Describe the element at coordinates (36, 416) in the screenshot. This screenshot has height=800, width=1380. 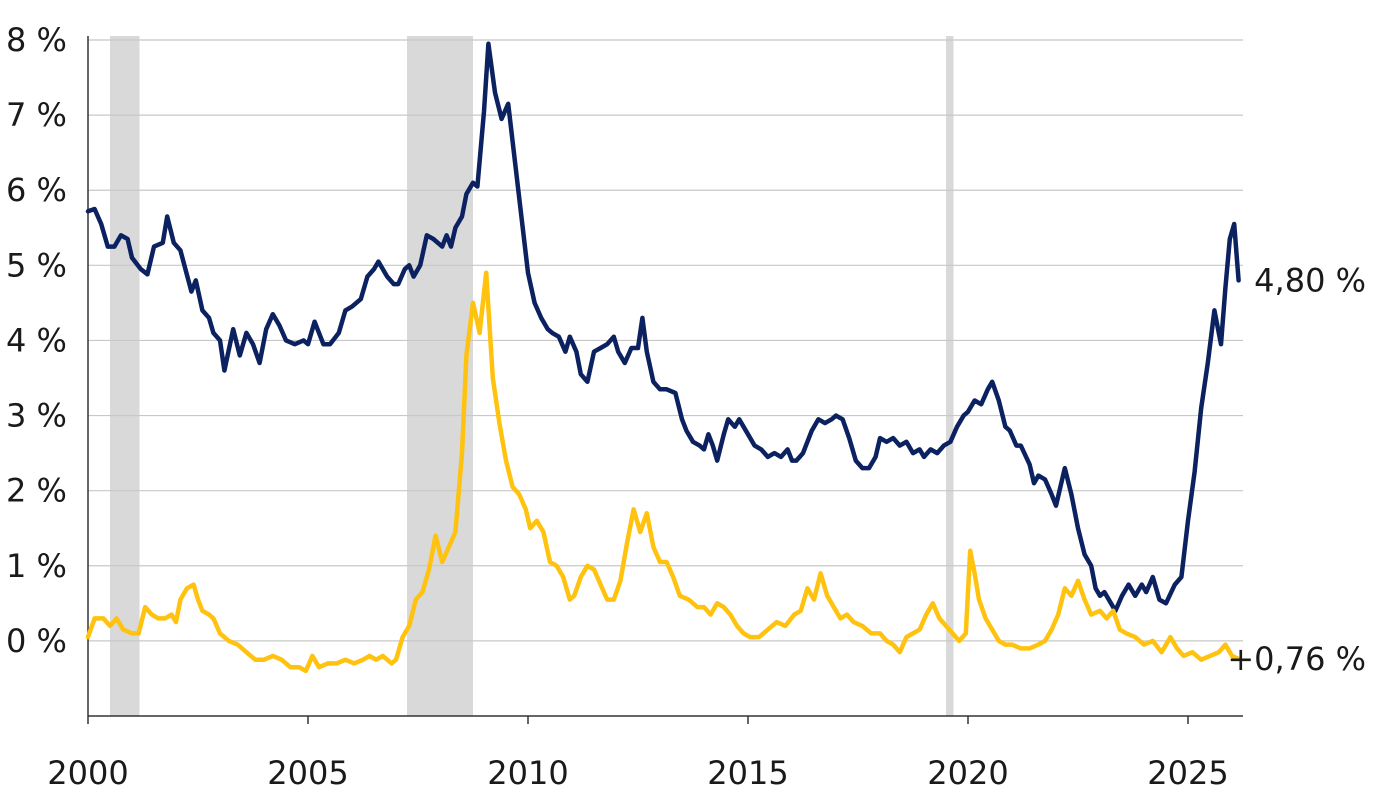
I see `y-tick-label-3: 3 %` at that location.